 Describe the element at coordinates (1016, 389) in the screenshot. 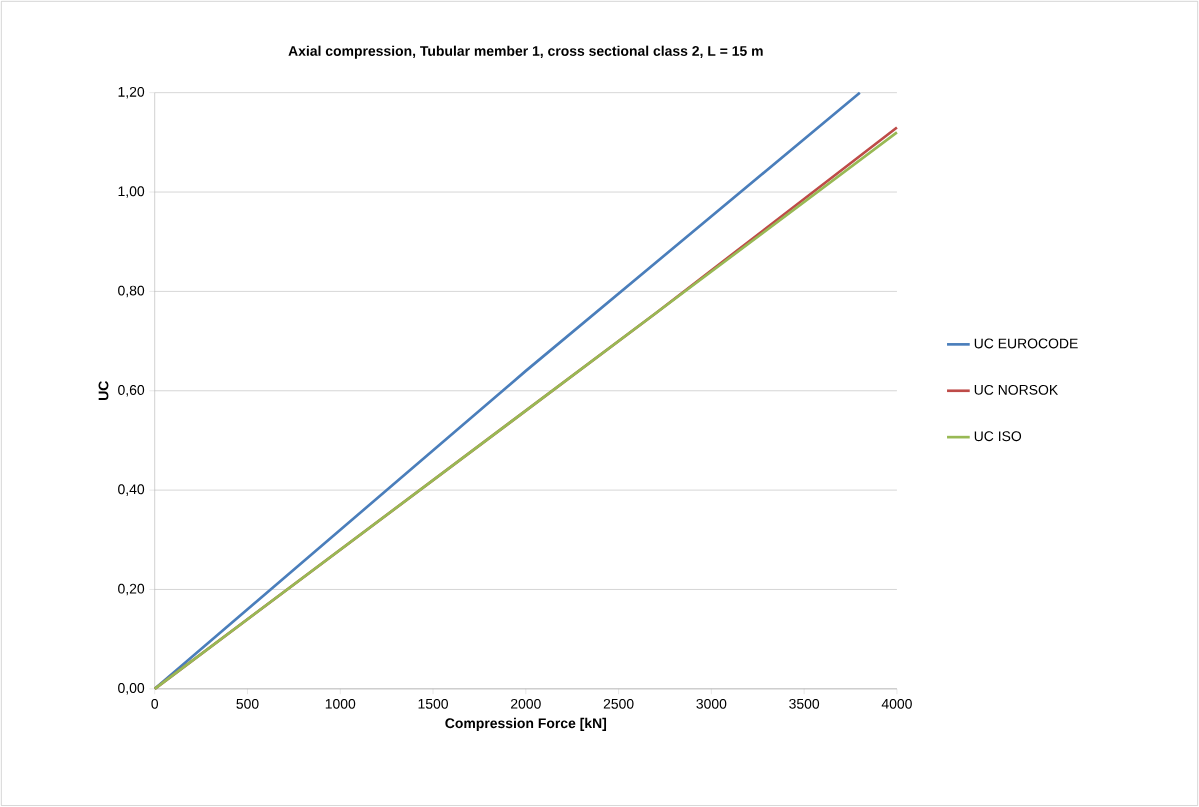

I see `legend-label: UC NORSOK` at that location.